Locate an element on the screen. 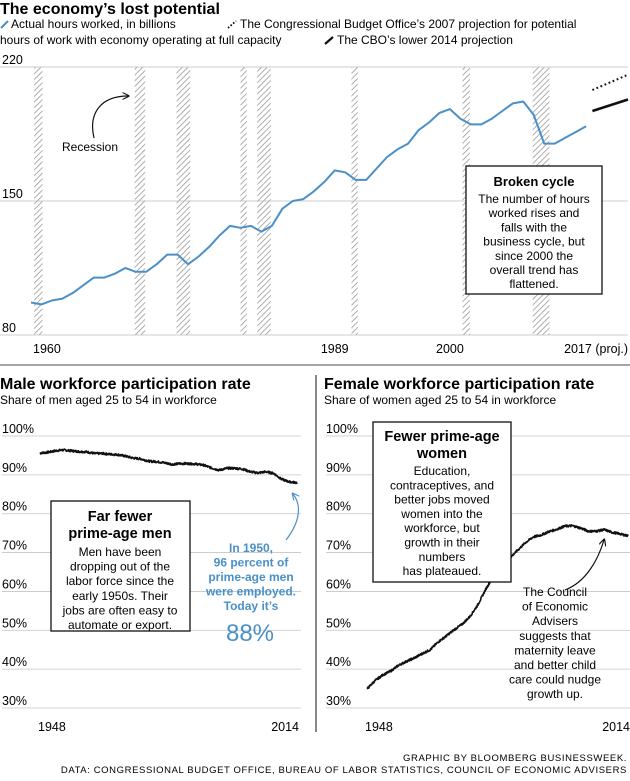 This screenshot has width=630, height=781. callout-text-line: In 1950, is located at coordinates (251, 548).